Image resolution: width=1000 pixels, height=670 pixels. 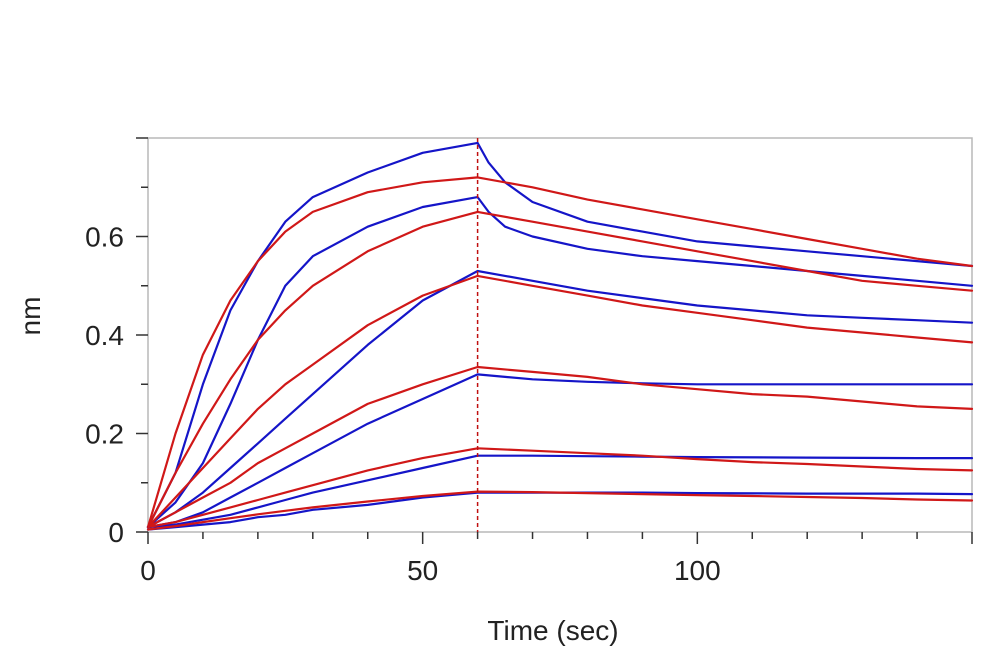 I want to click on x-axis-label: Time (sec), so click(x=552, y=630).